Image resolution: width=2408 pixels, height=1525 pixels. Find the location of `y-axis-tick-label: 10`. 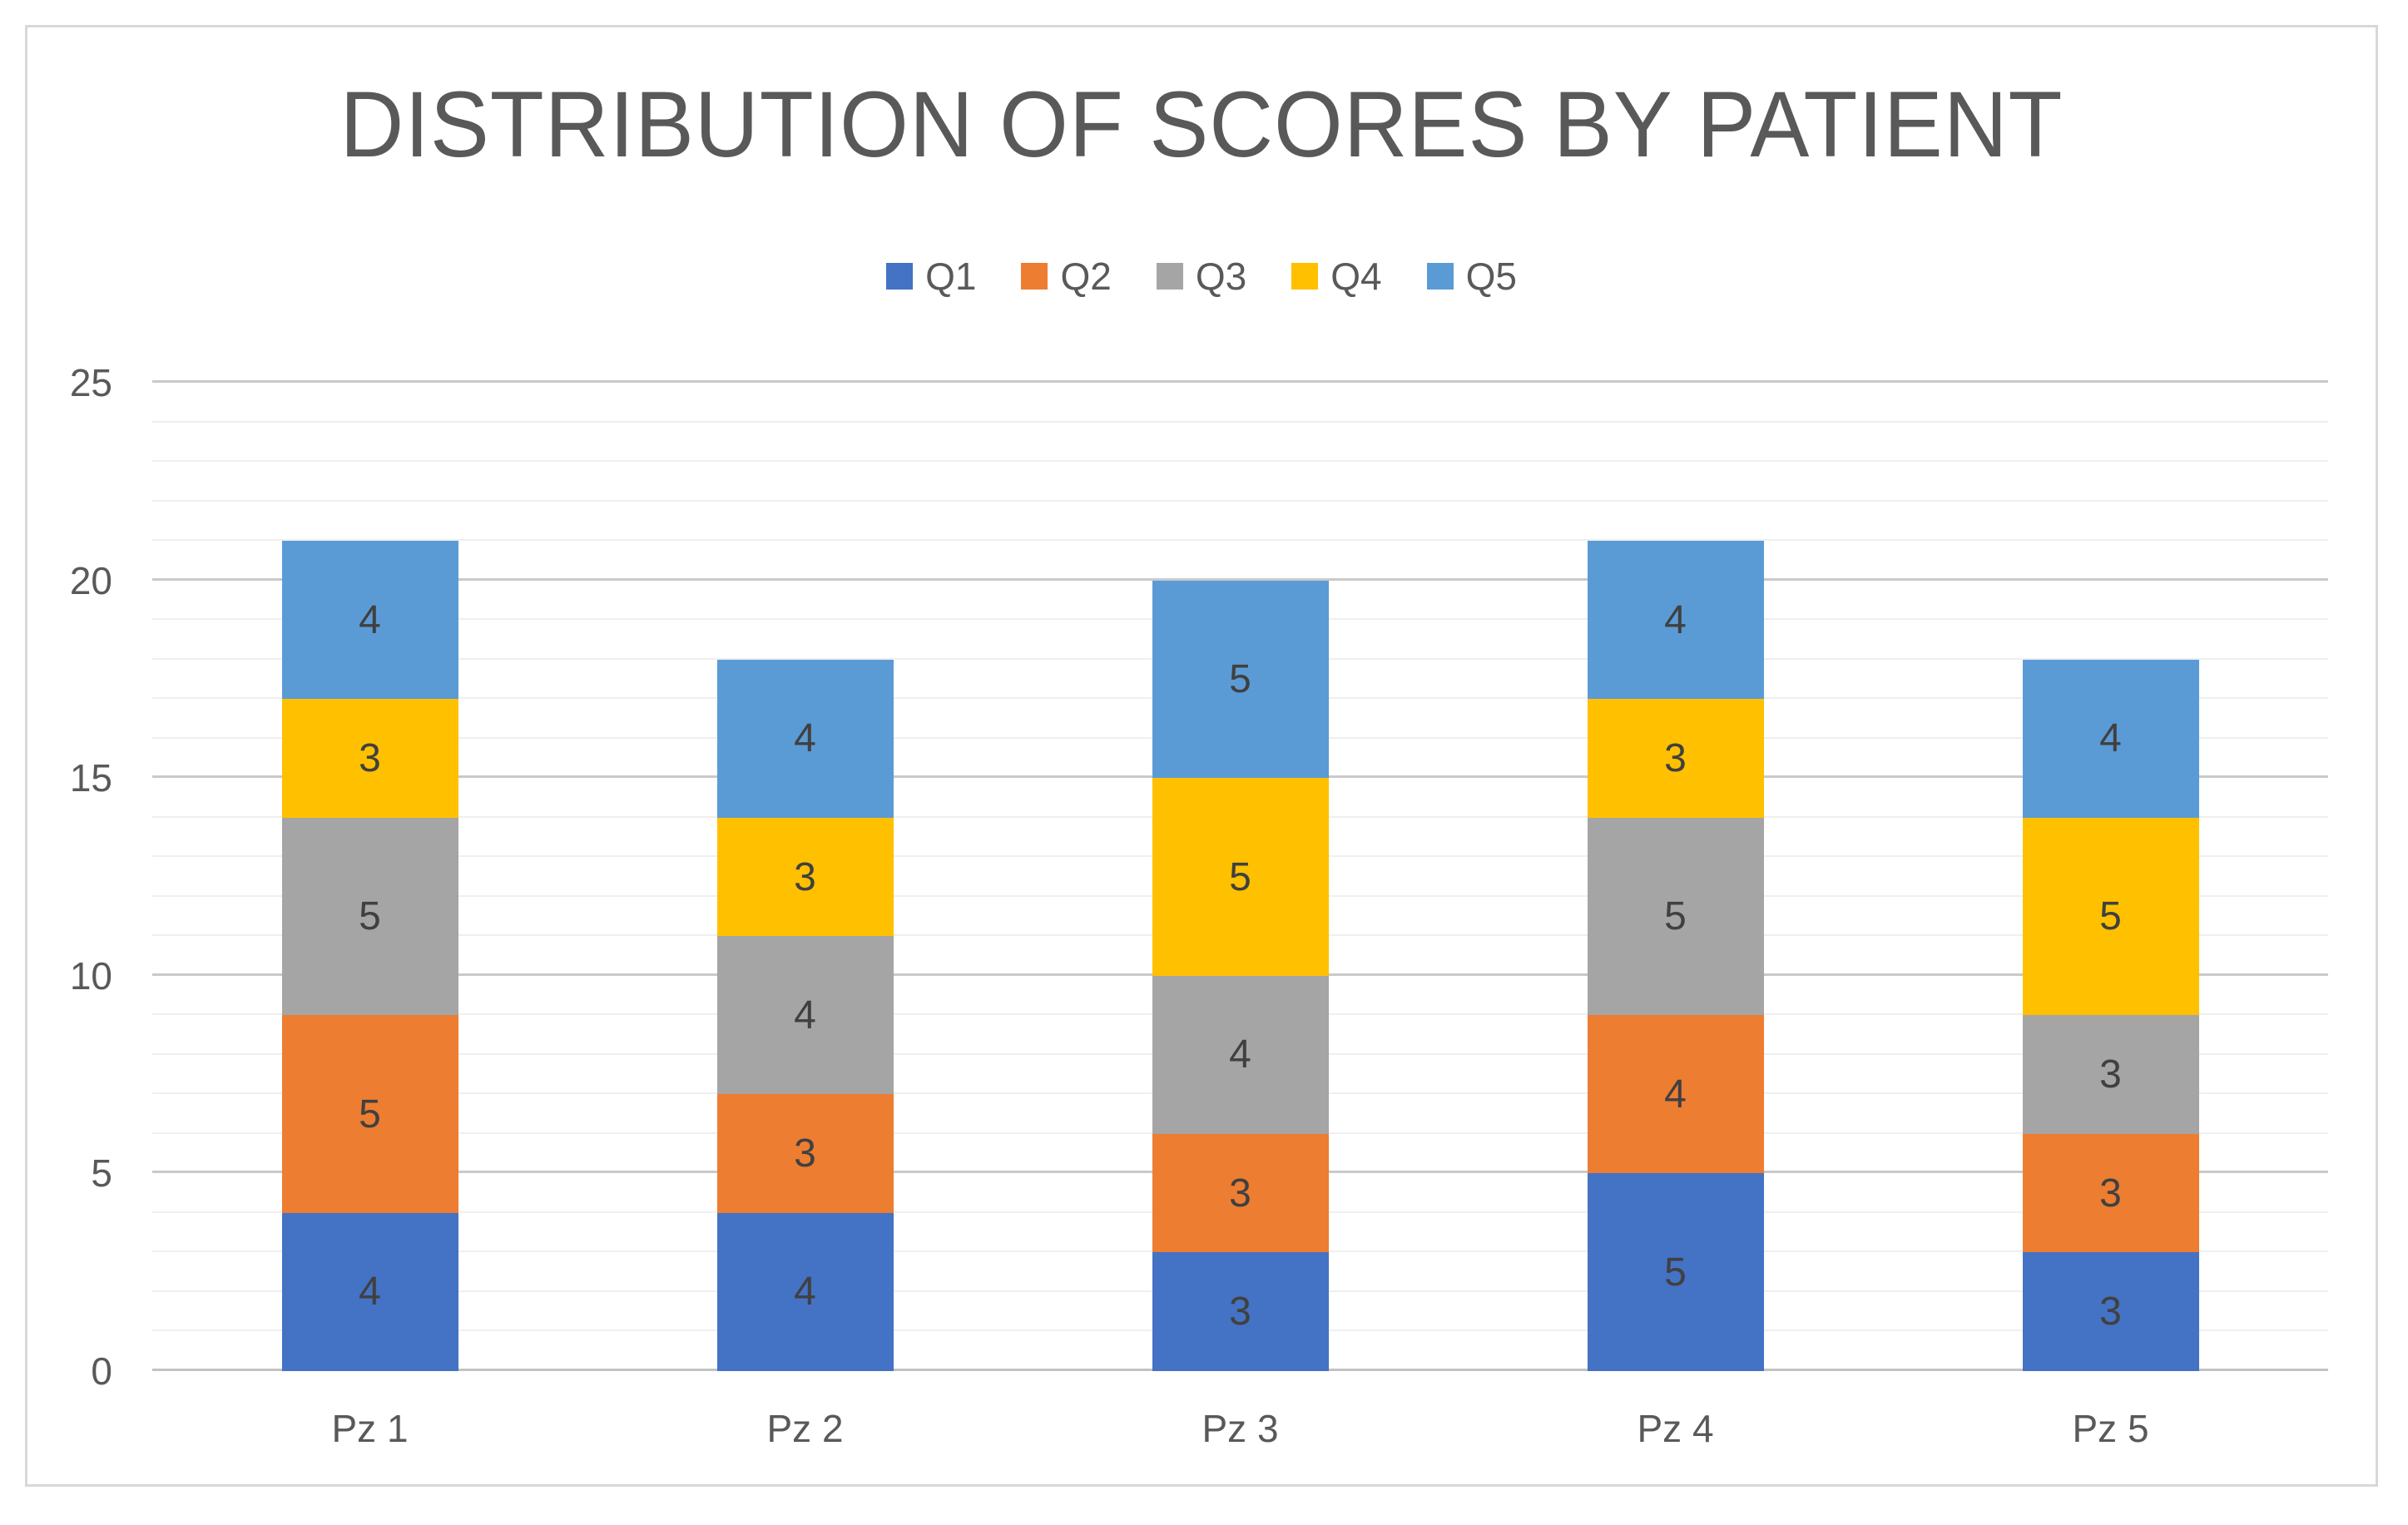

y-axis-tick-label: 10 is located at coordinates (91, 975).